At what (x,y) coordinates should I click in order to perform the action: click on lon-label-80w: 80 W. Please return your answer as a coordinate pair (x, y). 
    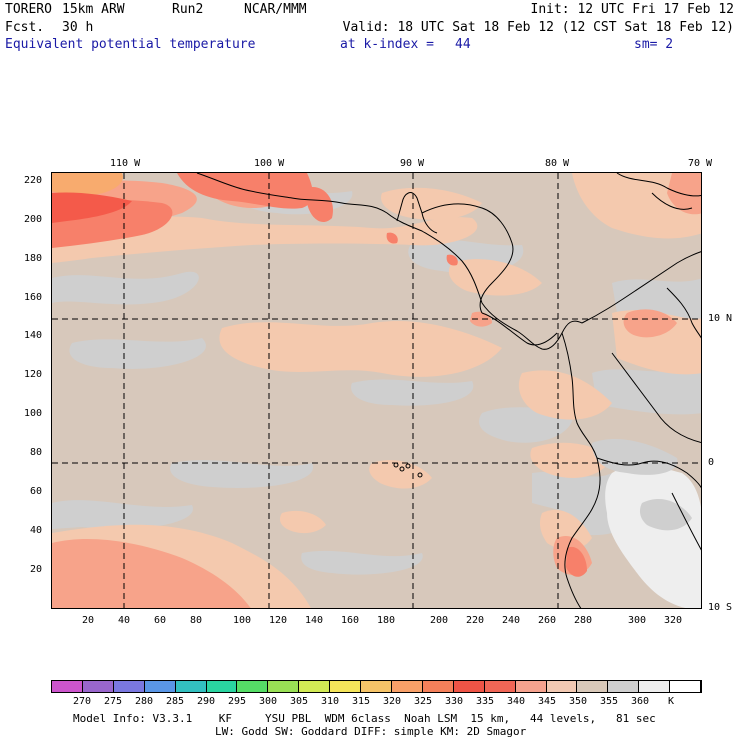
    Looking at the image, I should click on (557, 163).